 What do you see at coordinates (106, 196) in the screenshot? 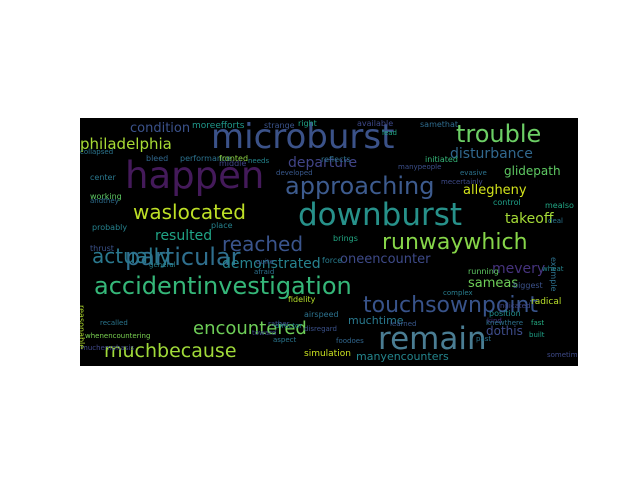
I see `word-37: working` at bounding box center [106, 196].